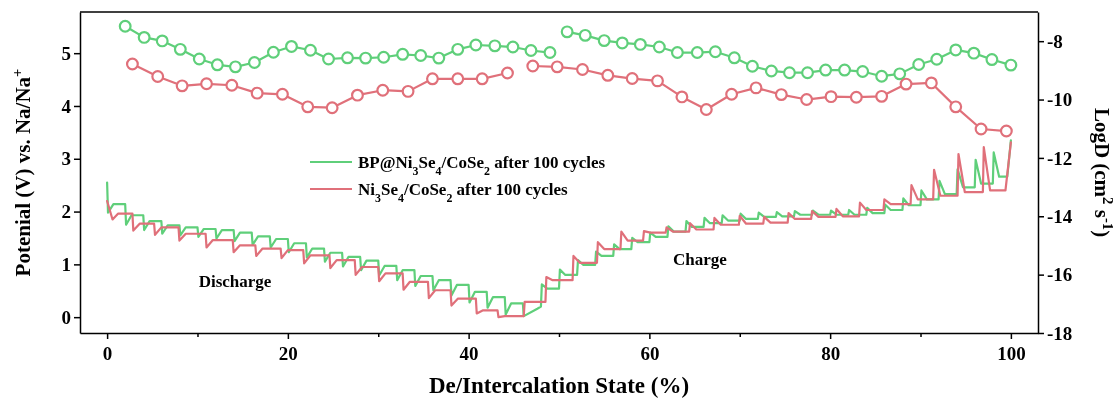 The width and height of the screenshot is (1113, 403). Describe the element at coordinates (700, 259) in the screenshot. I see `annotation: Charge` at that location.